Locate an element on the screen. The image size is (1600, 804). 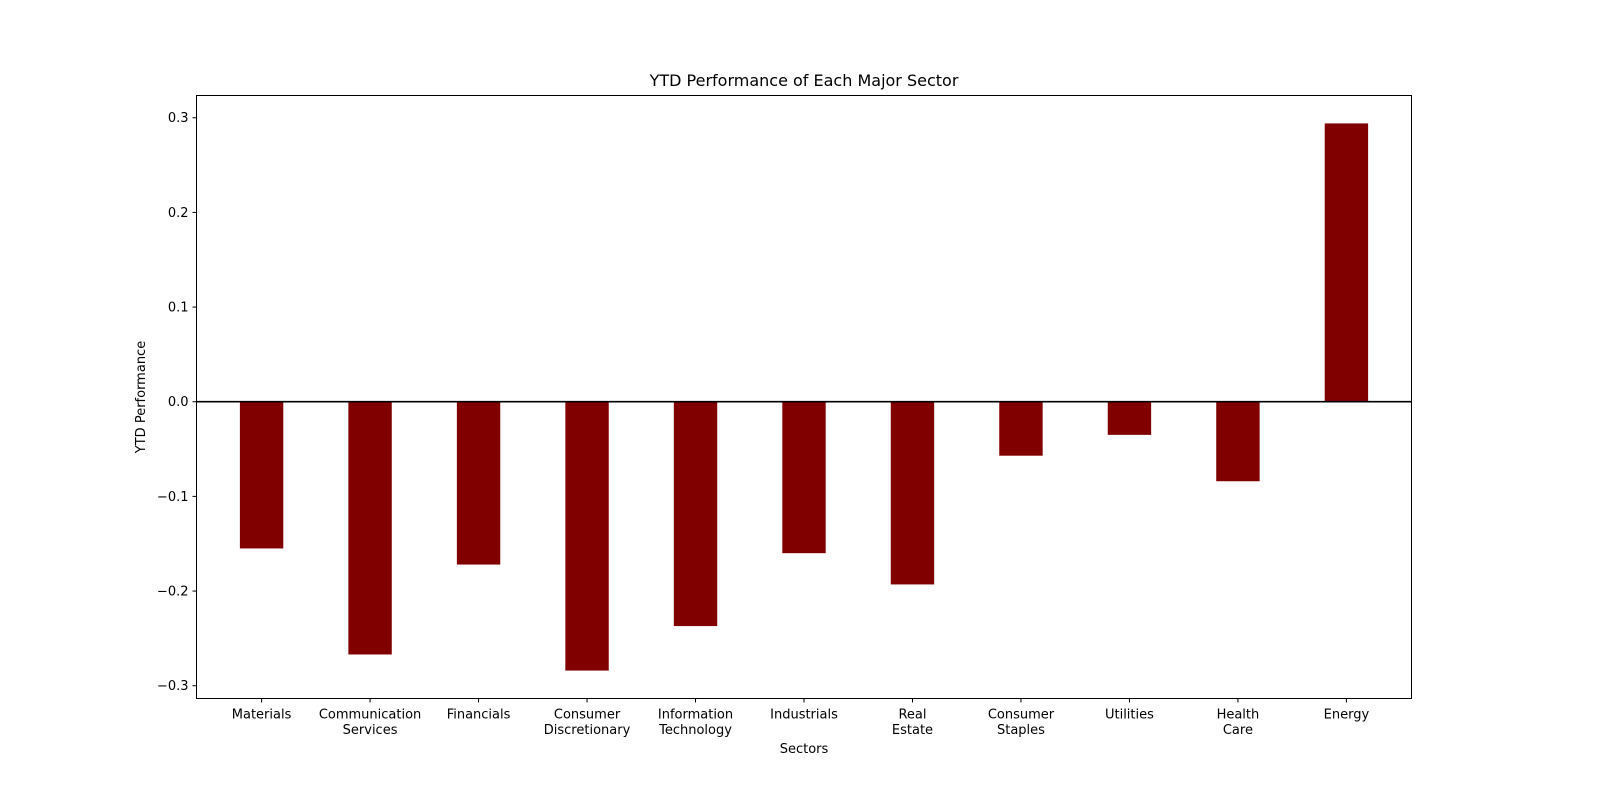
bar-utilities is located at coordinates (1129, 418).